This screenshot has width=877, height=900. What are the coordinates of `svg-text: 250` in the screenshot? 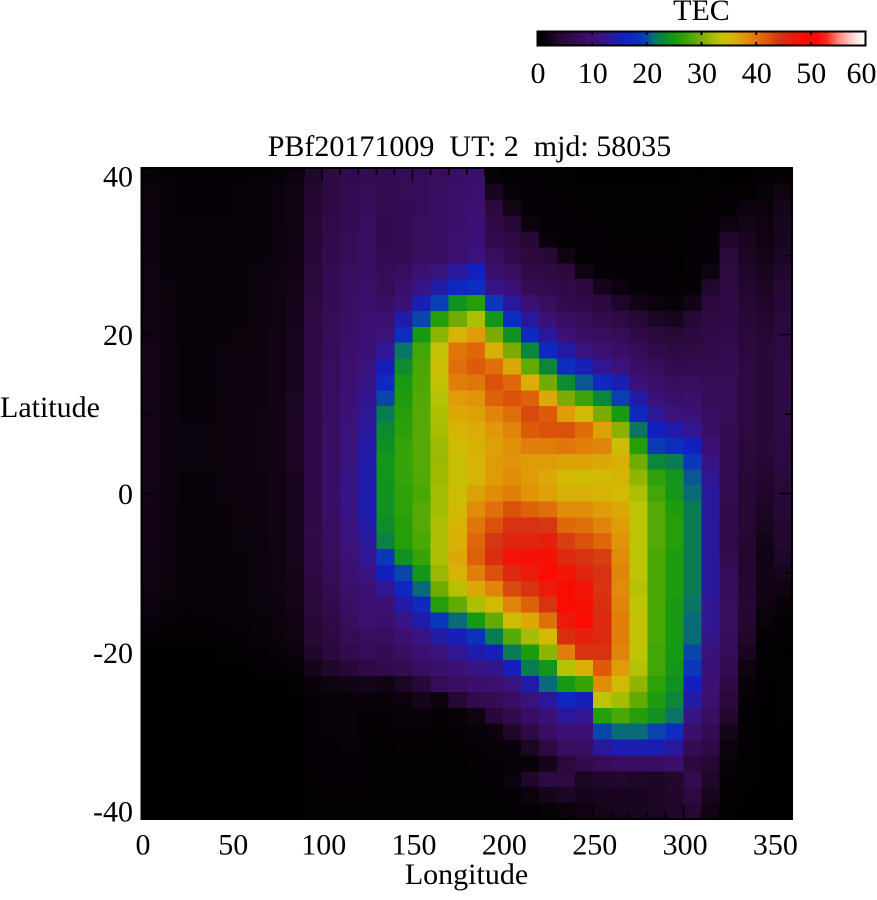 It's located at (594, 845).